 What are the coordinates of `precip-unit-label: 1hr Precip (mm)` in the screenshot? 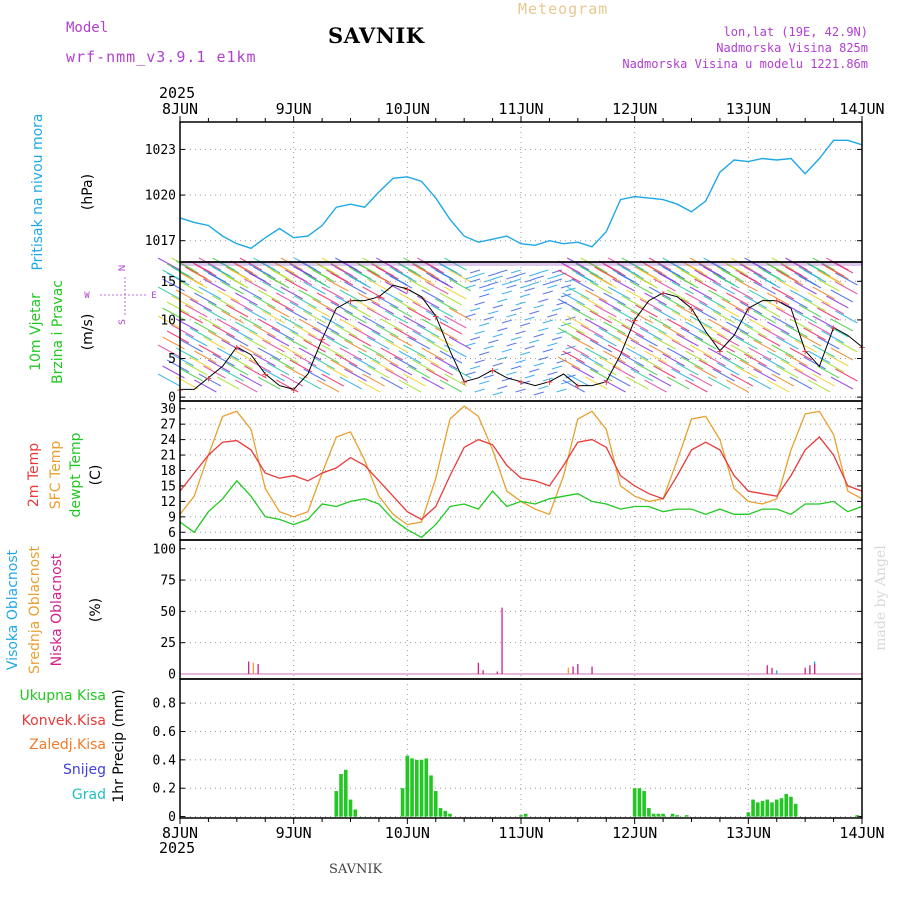 It's located at (119, 745).